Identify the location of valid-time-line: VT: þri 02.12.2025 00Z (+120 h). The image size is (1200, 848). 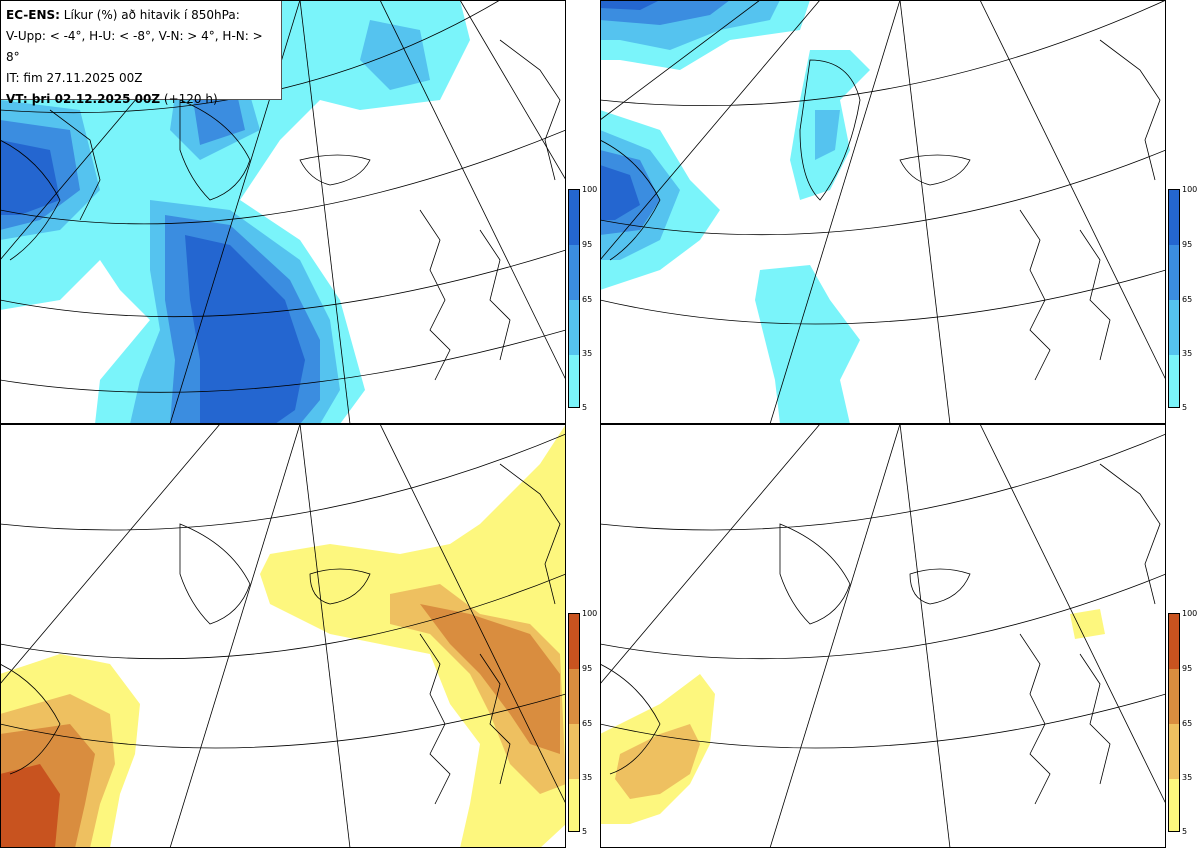
(112, 99).